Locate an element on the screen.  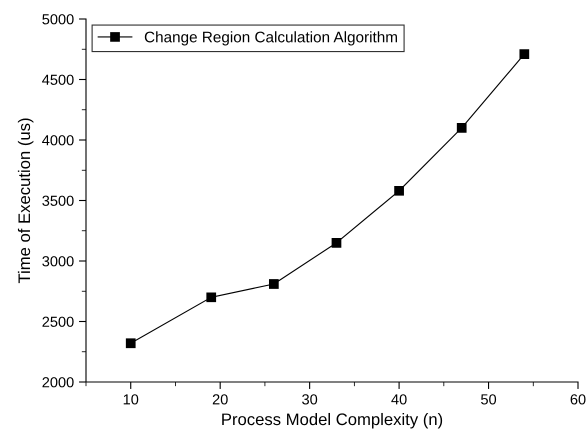
y-axis-title: Time of Execution (us) is located at coordinates (26, 201).